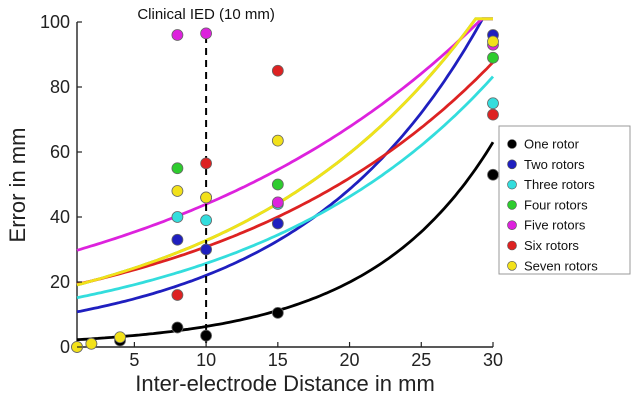  What do you see at coordinates (552, 144) in the screenshot?
I see `legend-entry: One rotor` at bounding box center [552, 144].